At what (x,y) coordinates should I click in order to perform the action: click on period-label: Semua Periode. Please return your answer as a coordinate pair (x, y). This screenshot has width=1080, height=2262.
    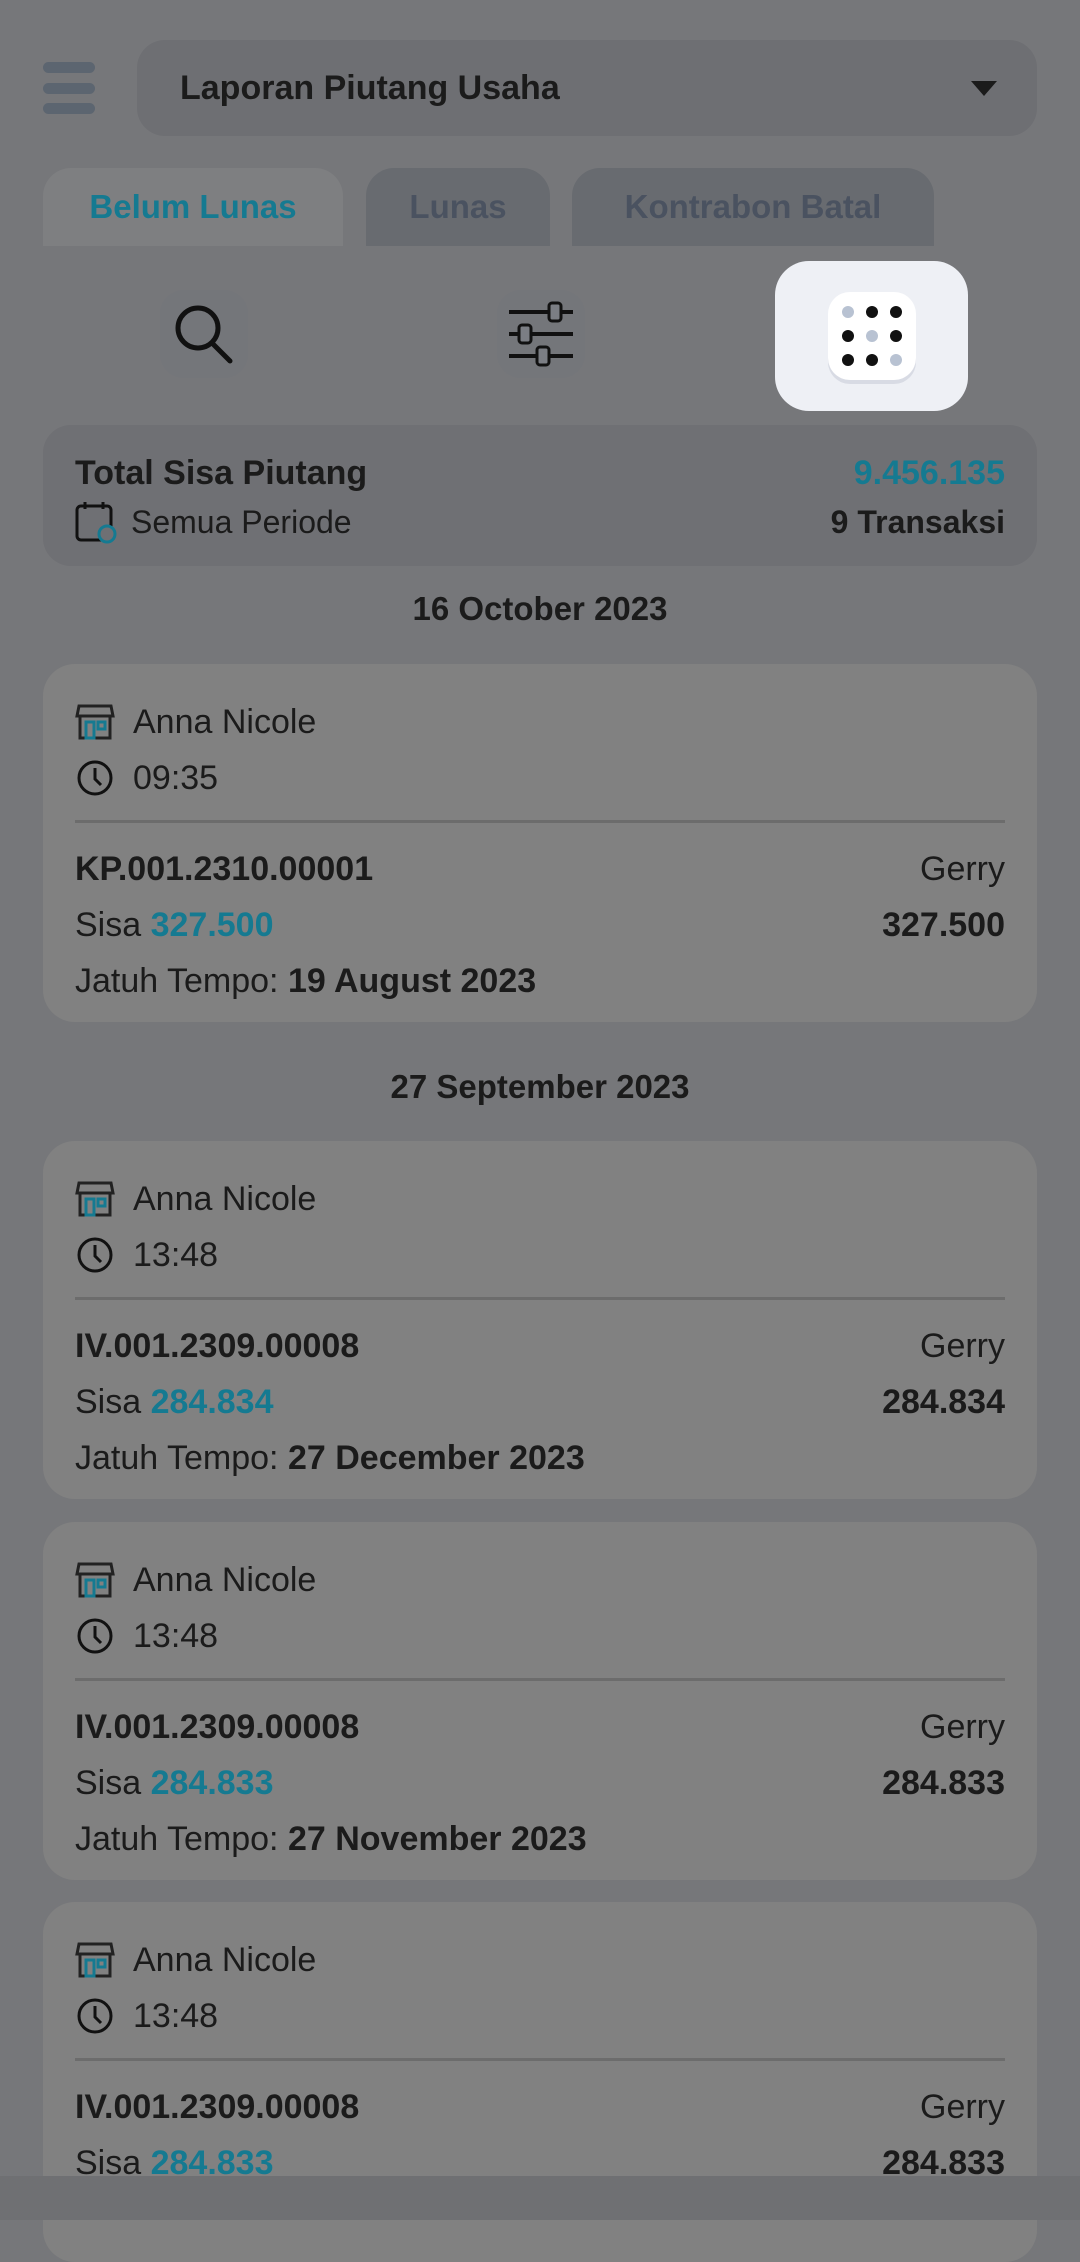
    Looking at the image, I should click on (241, 521).